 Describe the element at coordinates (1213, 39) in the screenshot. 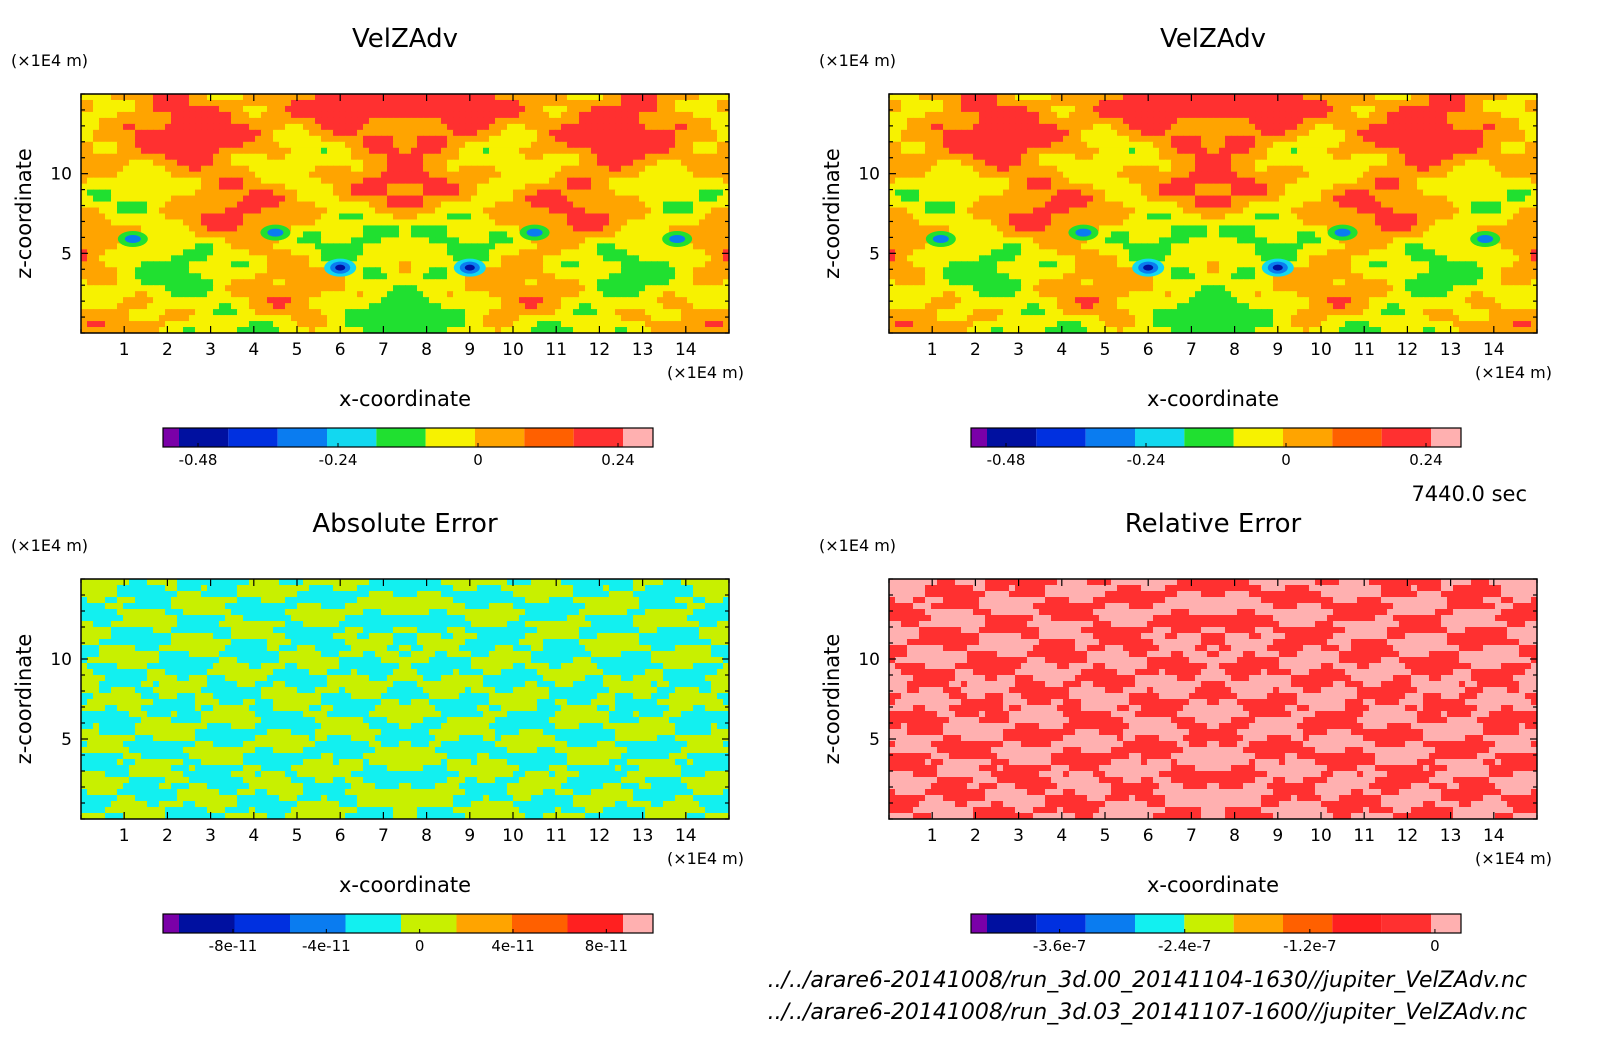

I see `panel-title: VelZAdv` at that location.